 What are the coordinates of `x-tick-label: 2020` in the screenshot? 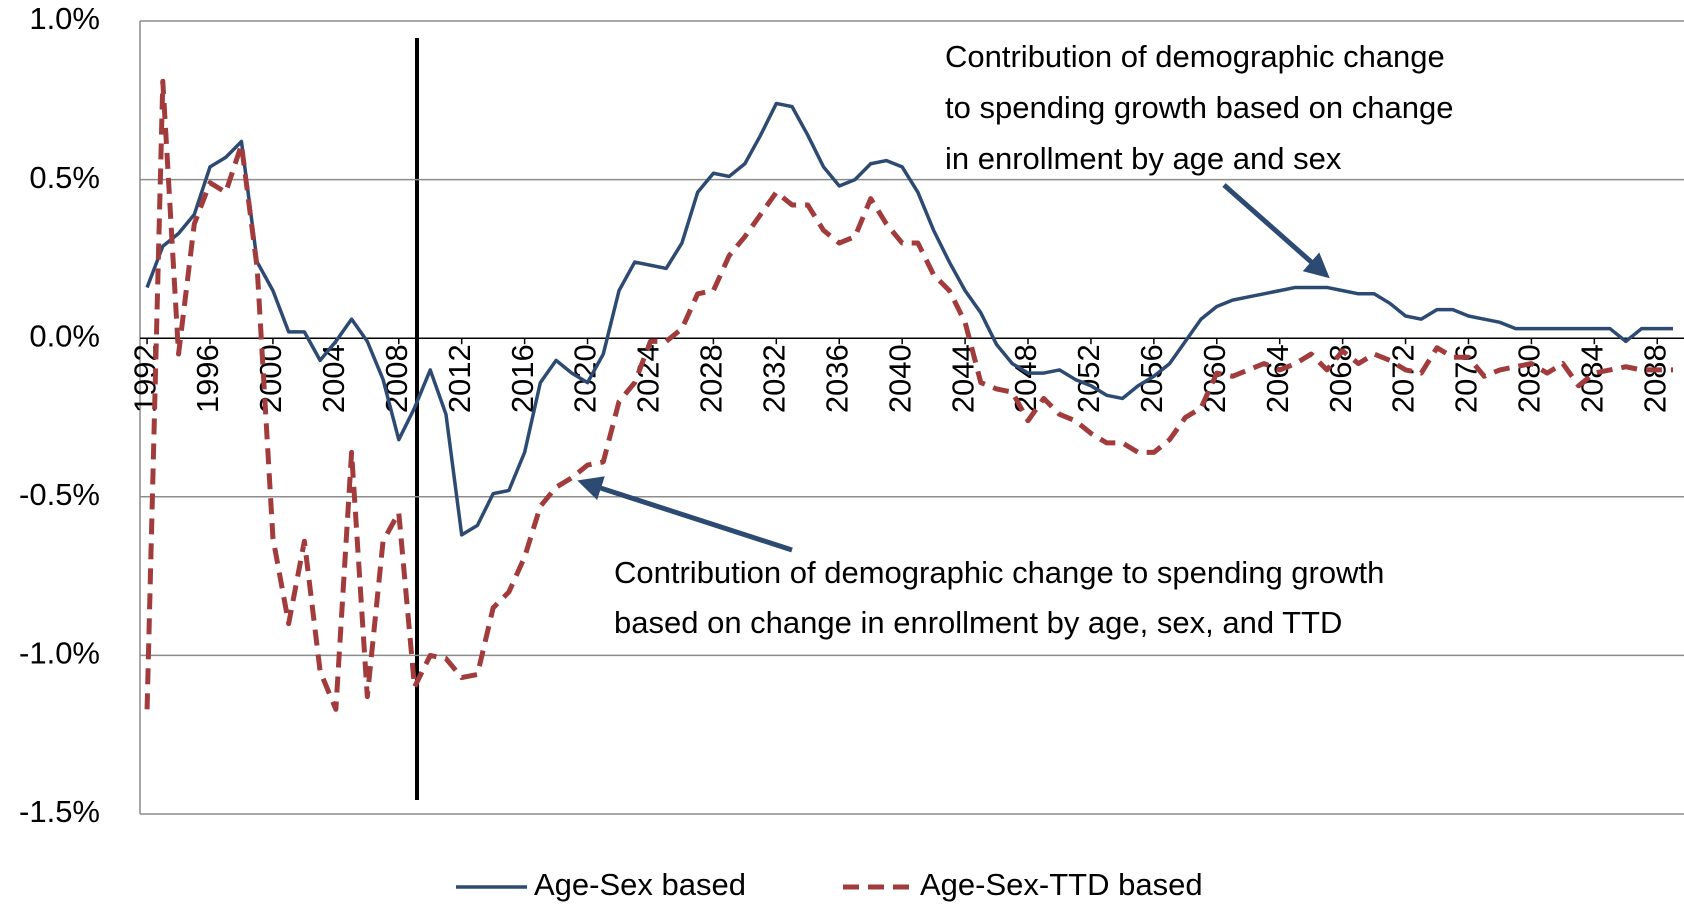 It's located at (585, 378).